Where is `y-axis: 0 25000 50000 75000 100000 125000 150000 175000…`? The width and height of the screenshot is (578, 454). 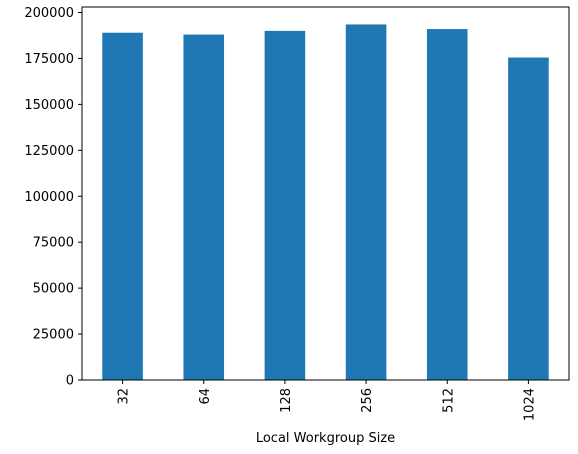
y-axis: 0 25000 50000 75000 100000 125000 150000 175000… is located at coordinates (53, 197).